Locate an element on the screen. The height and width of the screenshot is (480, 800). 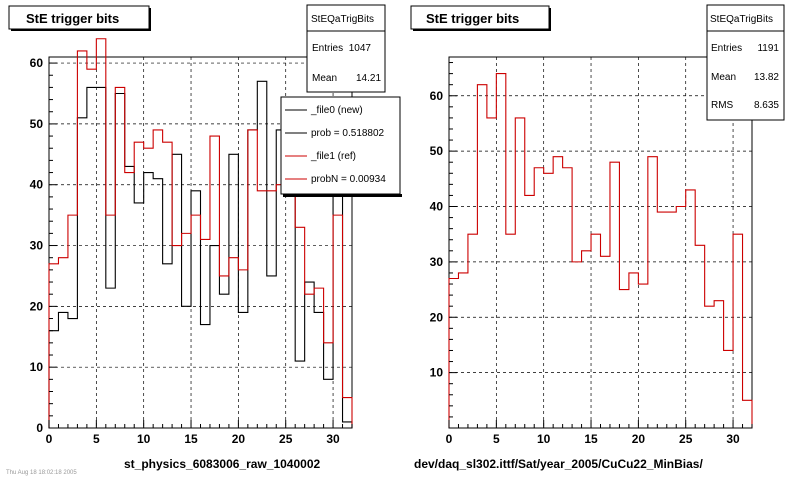
right-stats-label: RMS is located at coordinates (722, 105).